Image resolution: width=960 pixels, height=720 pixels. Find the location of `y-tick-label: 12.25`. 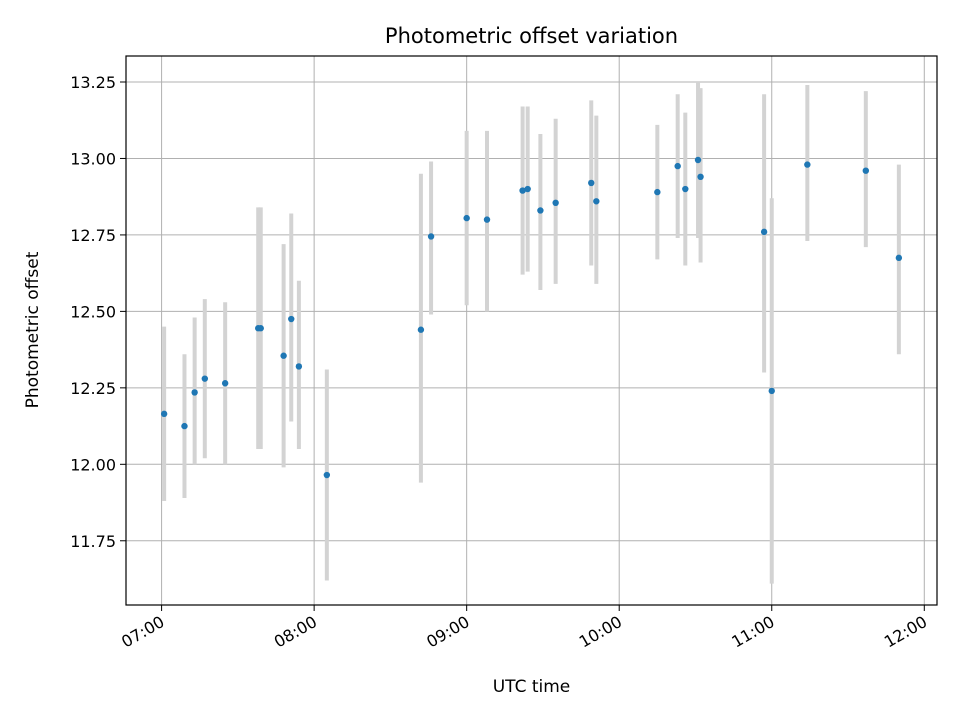

y-tick-label: 12.25 is located at coordinates (93, 388).